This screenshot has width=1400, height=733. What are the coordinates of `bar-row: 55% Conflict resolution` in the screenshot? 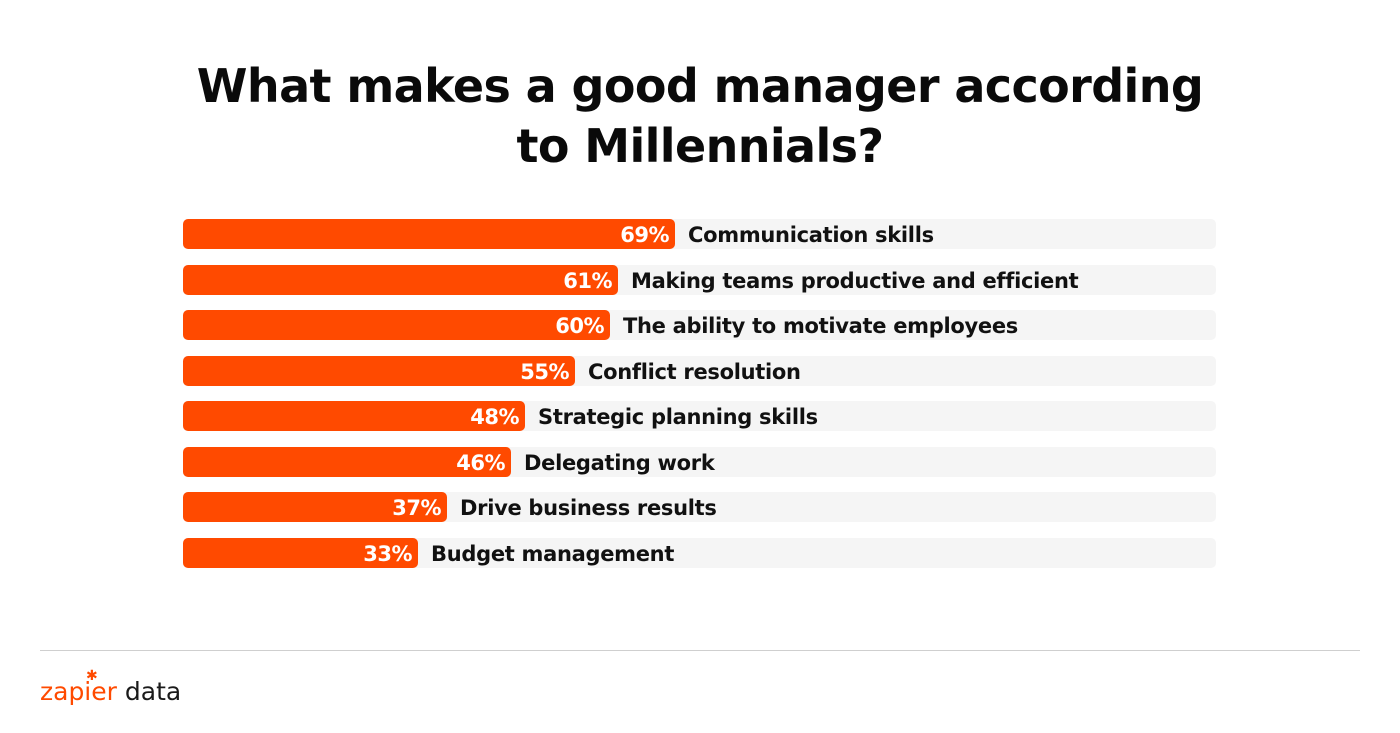 It's located at (699, 371).